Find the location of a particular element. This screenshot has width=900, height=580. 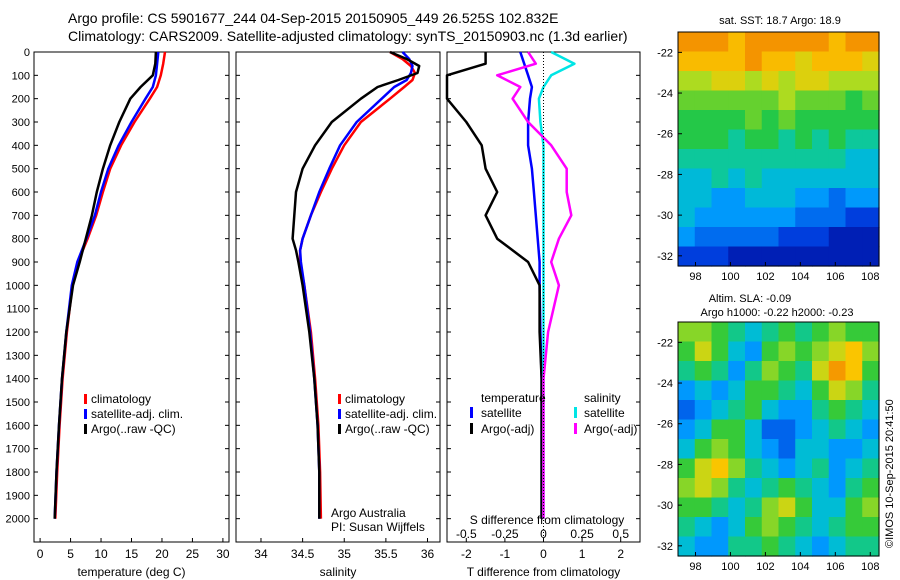

legend-swatch-satellite is located at coordinates (85, 414).